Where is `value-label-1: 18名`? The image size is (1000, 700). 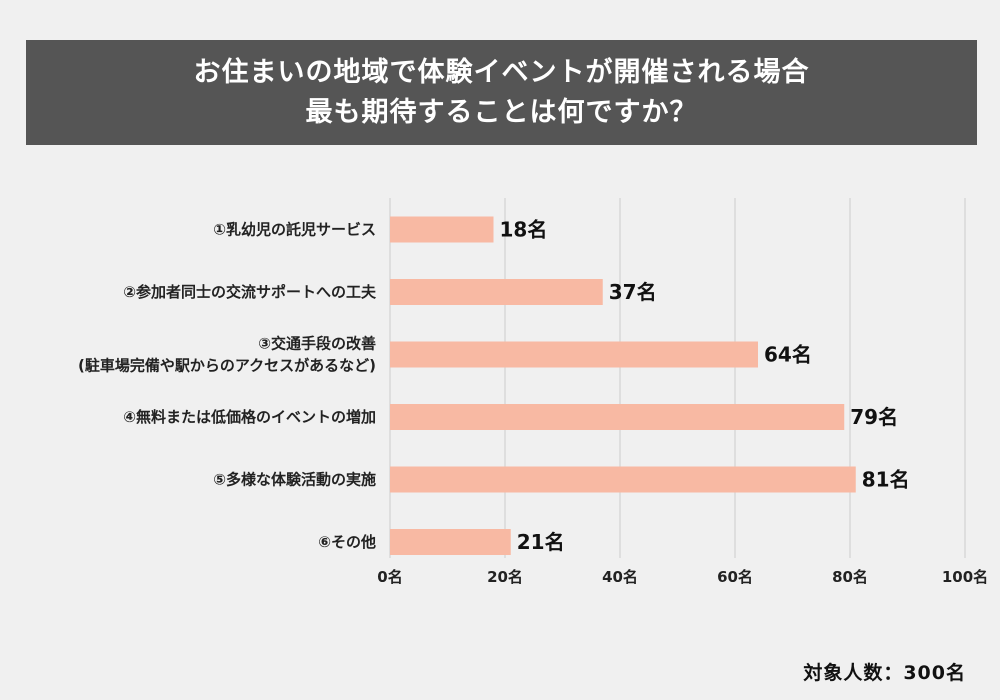 value-label-1: 18名 is located at coordinates (524, 230).